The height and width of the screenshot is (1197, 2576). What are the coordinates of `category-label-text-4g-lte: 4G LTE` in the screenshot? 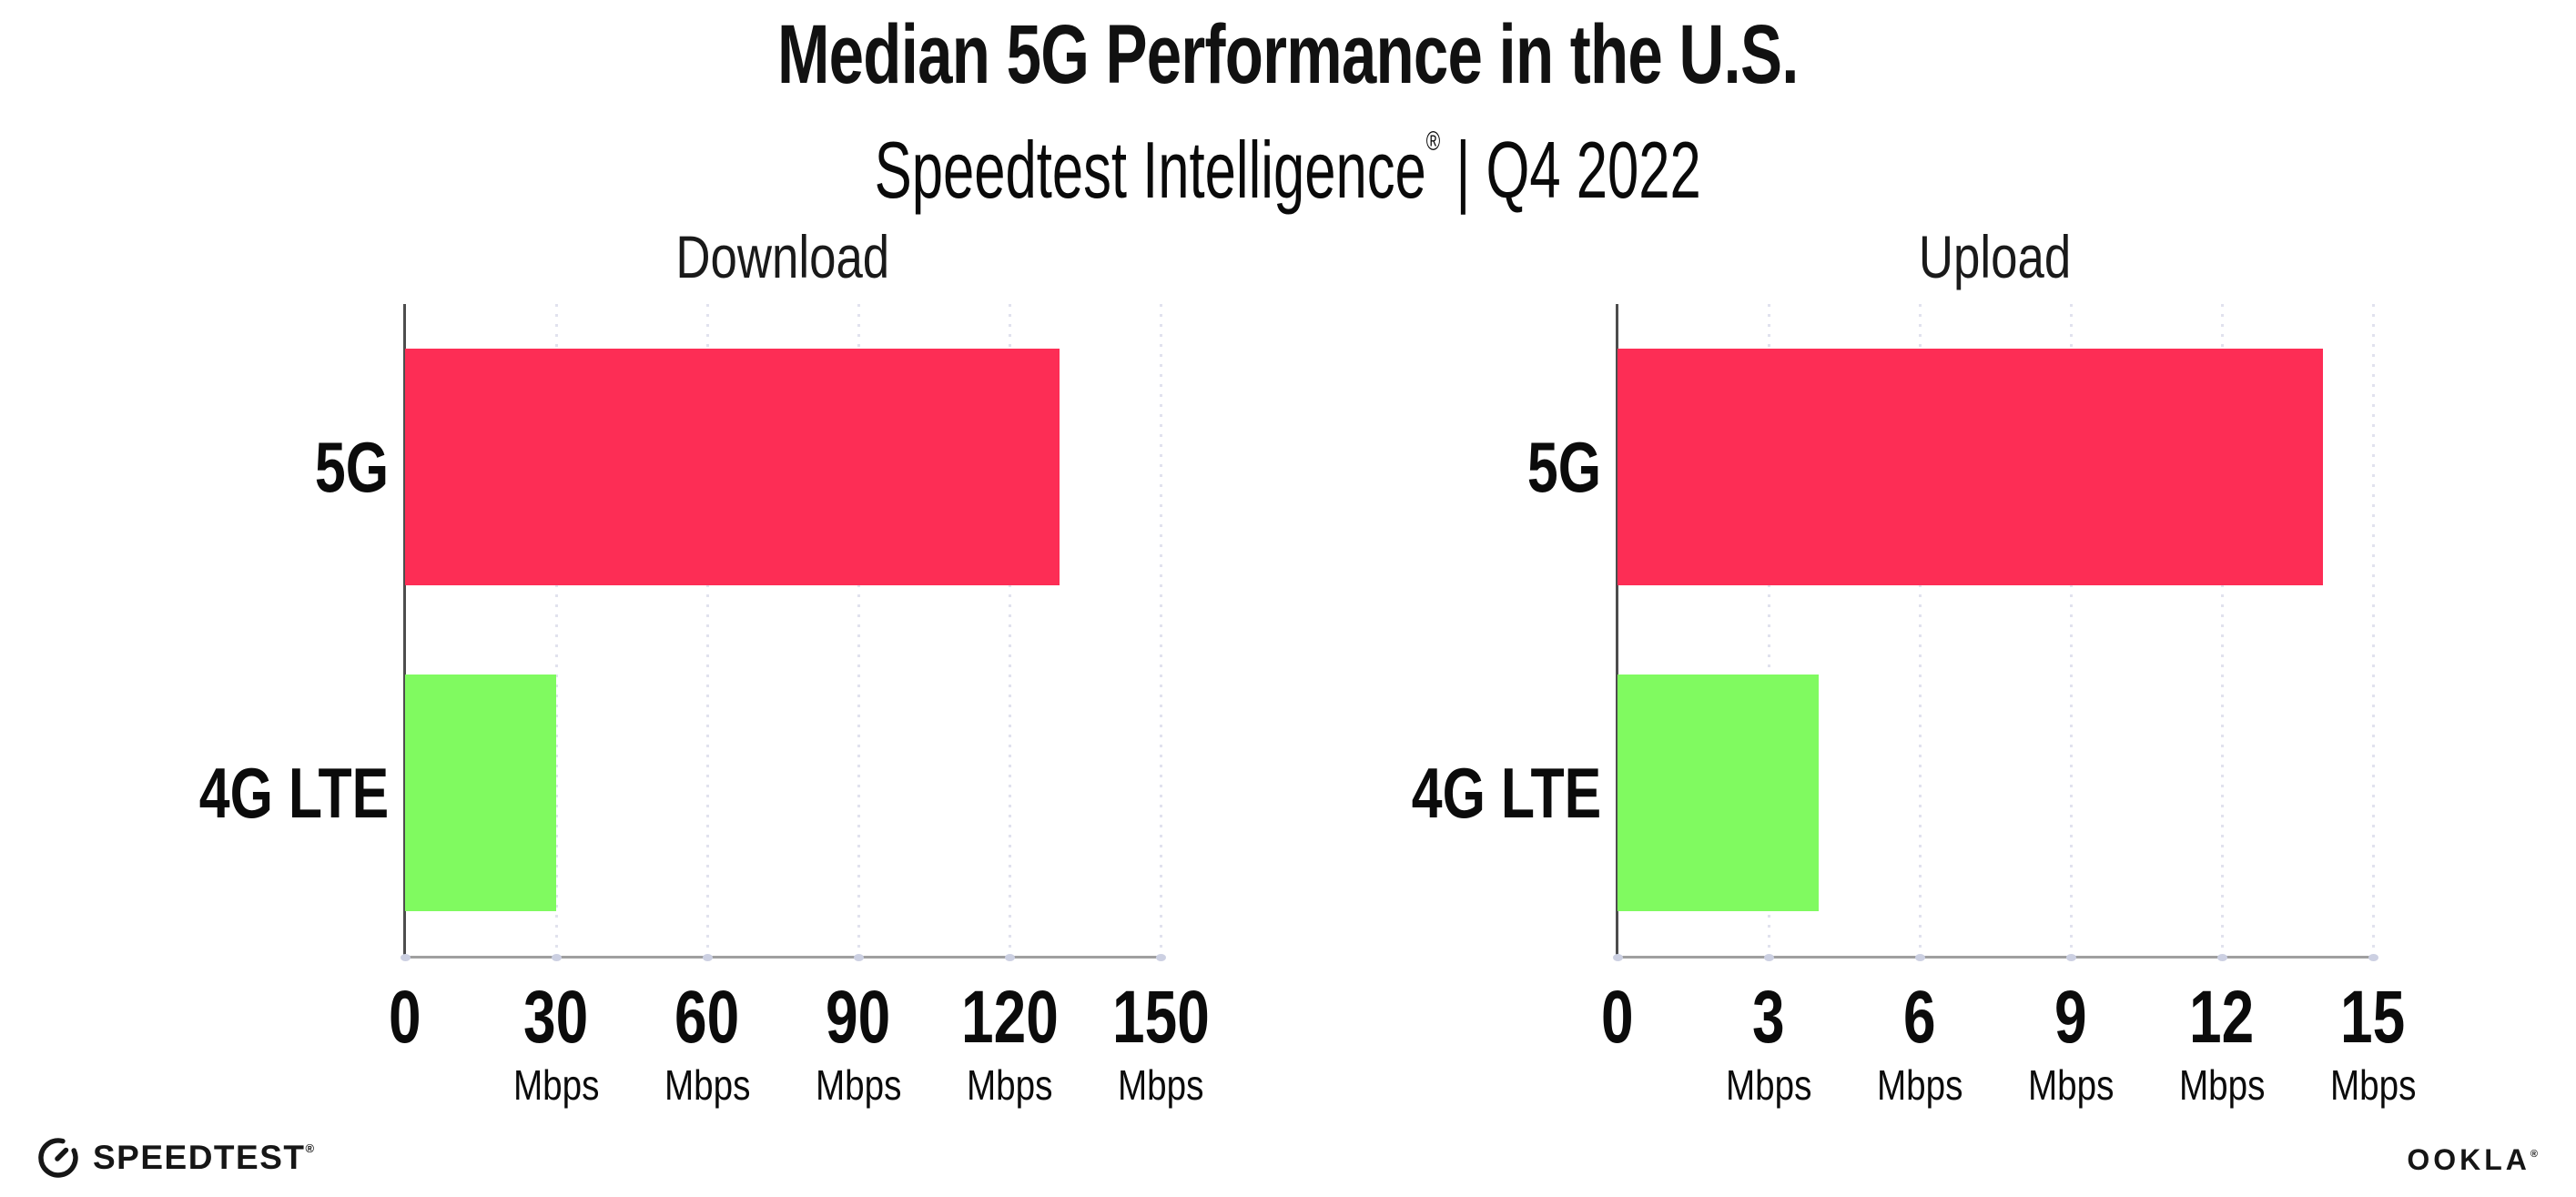 It's located at (293, 793).